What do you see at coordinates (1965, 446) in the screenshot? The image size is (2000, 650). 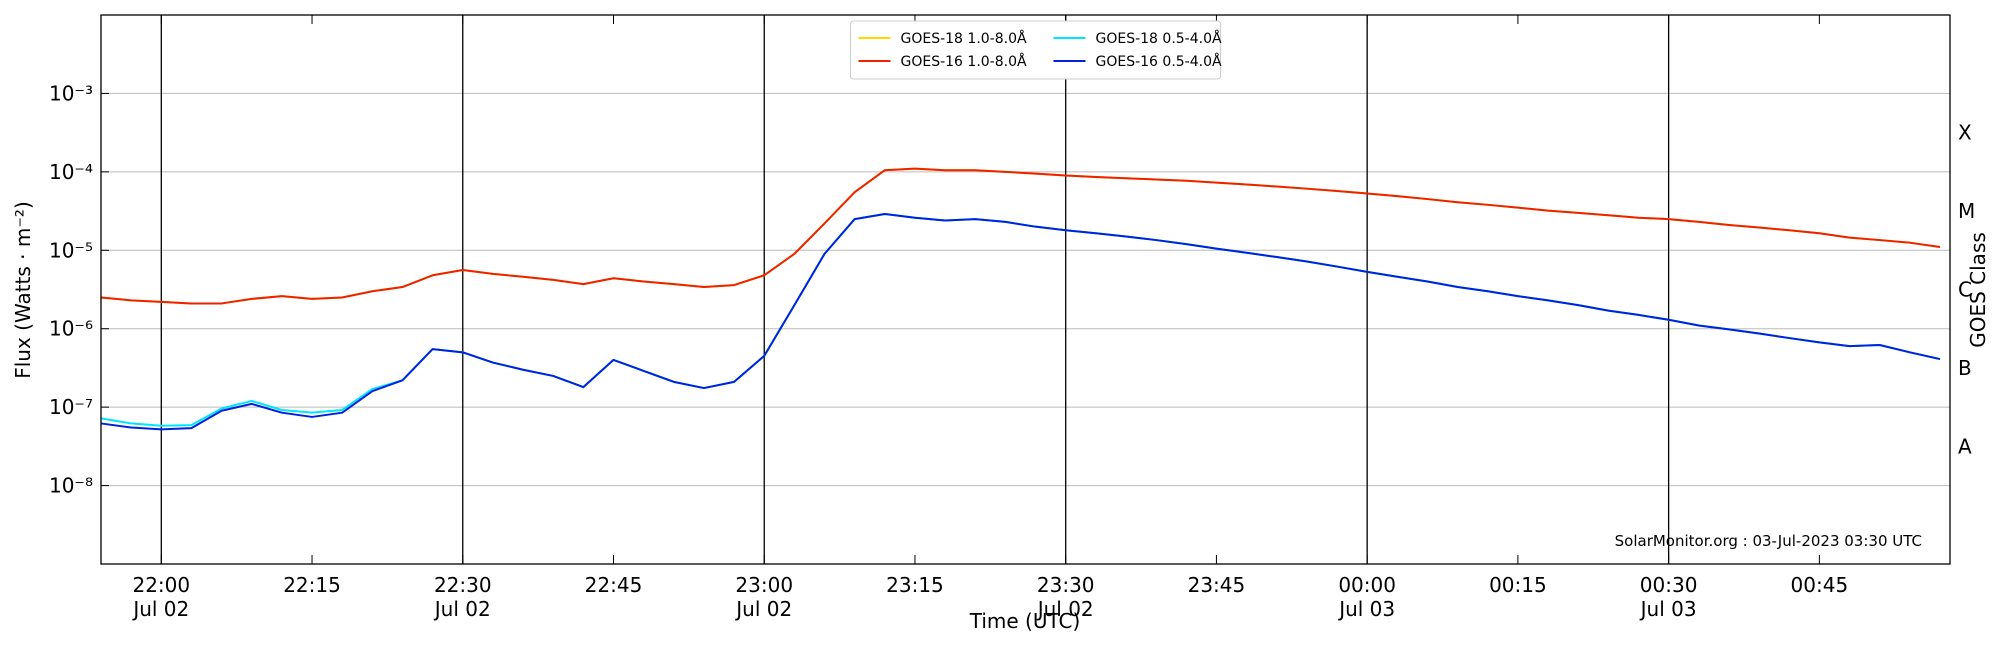 I see `y2-tick-label: A` at bounding box center [1965, 446].